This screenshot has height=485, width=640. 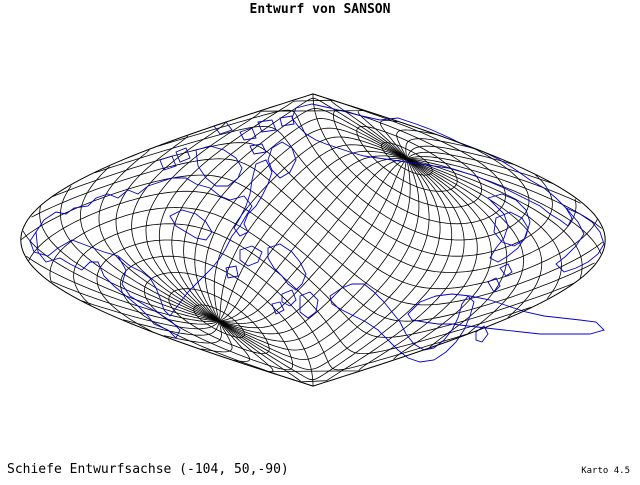 I want to click on coastline-antarctica, so click(x=506, y=314).